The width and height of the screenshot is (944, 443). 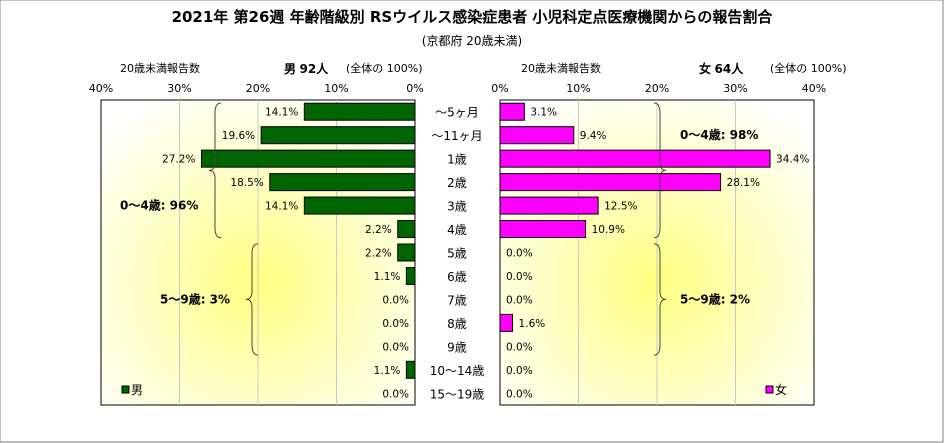 What do you see at coordinates (457, 183) in the screenshot?
I see `category-label: 2歳` at bounding box center [457, 183].